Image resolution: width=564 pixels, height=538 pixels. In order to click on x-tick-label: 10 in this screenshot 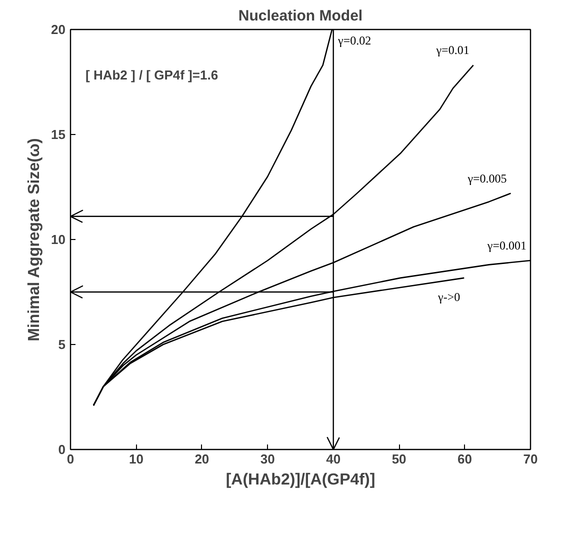, I will do `click(136, 459)`.